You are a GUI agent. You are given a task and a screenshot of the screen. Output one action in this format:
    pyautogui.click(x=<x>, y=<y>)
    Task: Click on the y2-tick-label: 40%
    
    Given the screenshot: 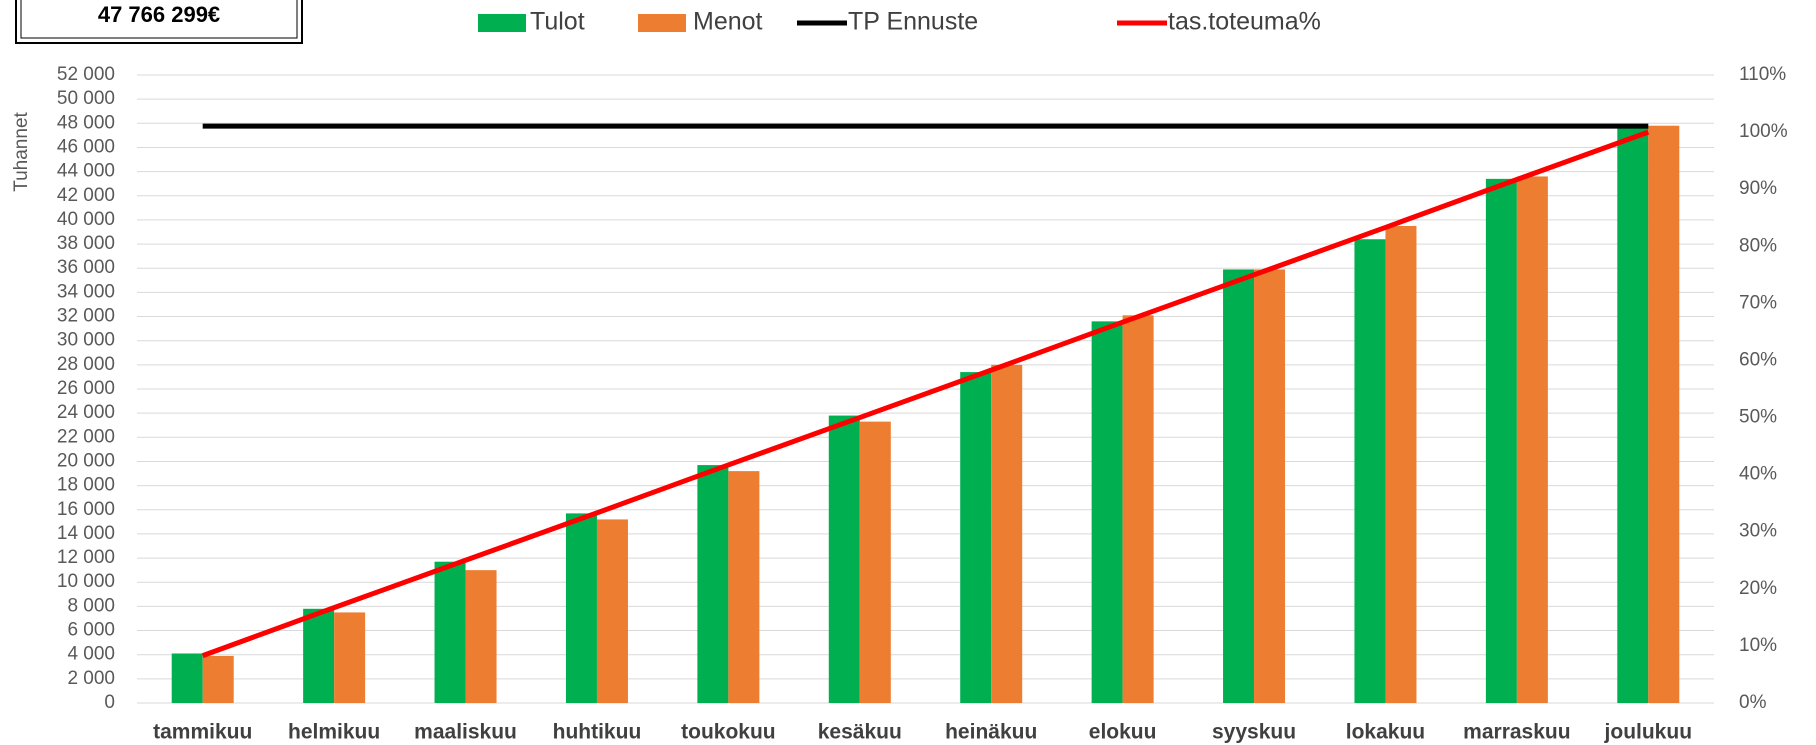 What is the action you would take?
    pyautogui.click(x=1758, y=474)
    